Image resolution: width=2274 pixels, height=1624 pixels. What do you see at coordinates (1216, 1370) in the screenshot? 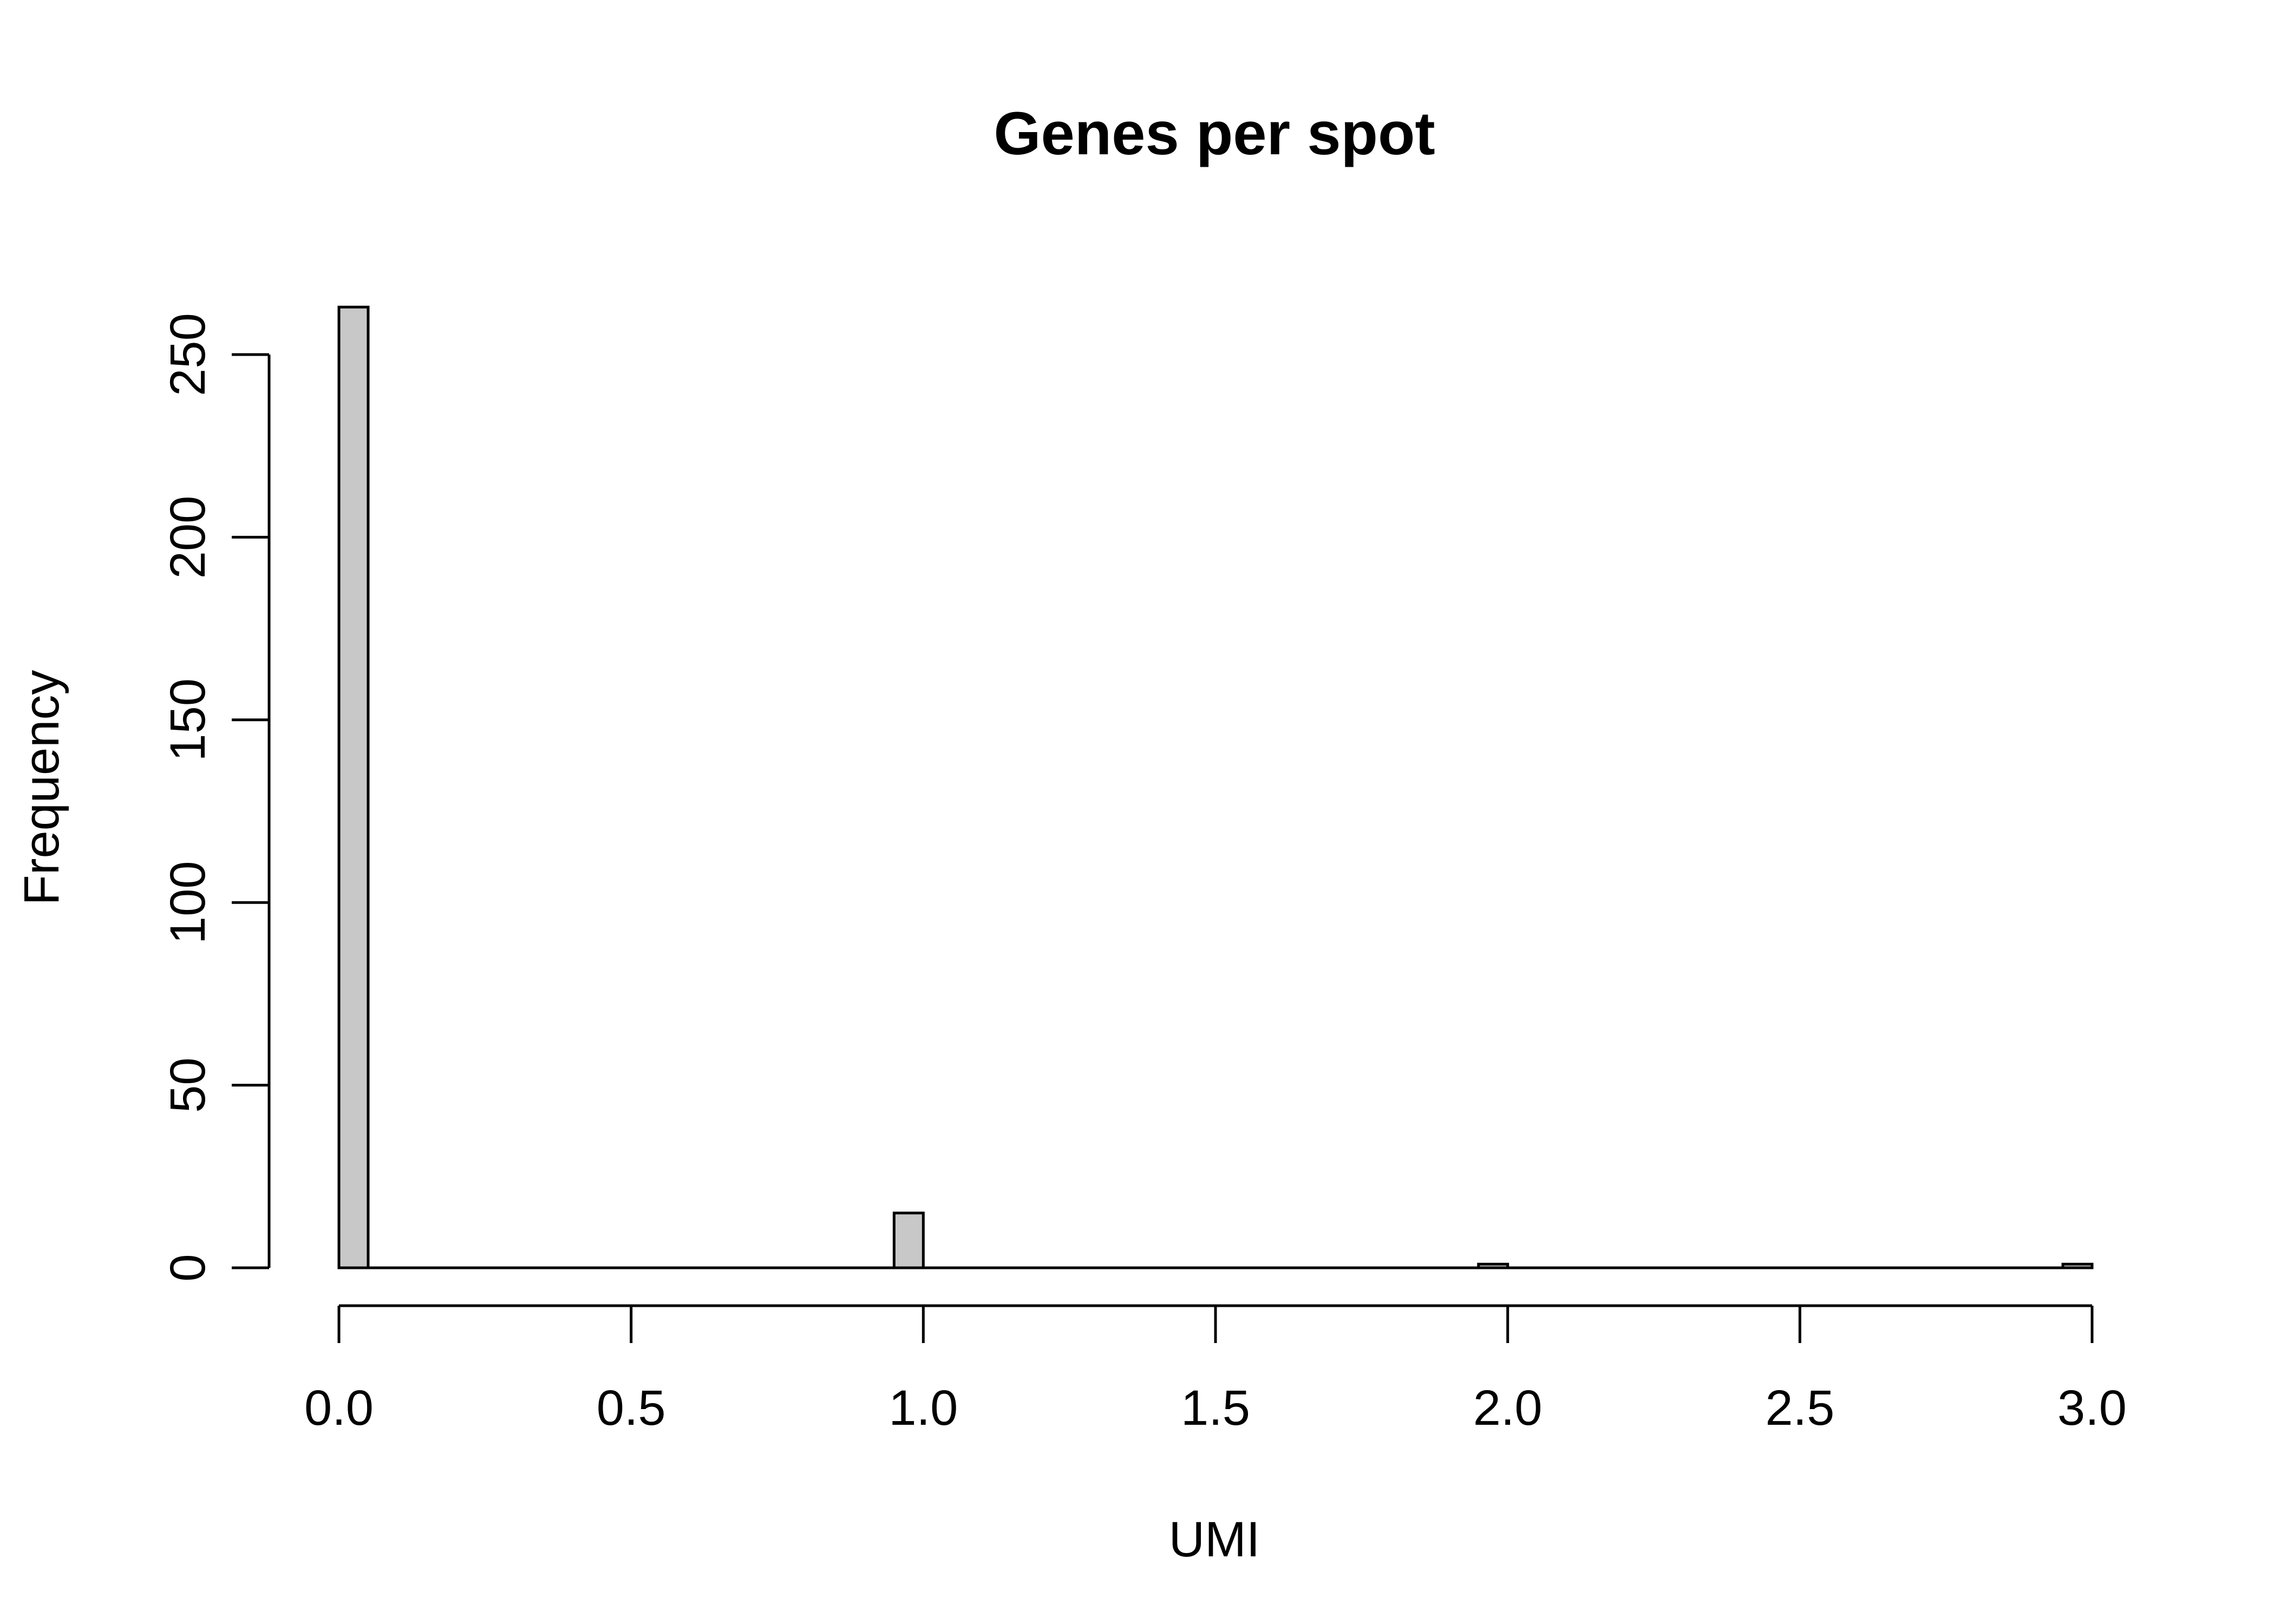
I see `x-axis: 0.0 0.5 1.0 1.5 2.0 2.5 3.0` at bounding box center [1216, 1370].